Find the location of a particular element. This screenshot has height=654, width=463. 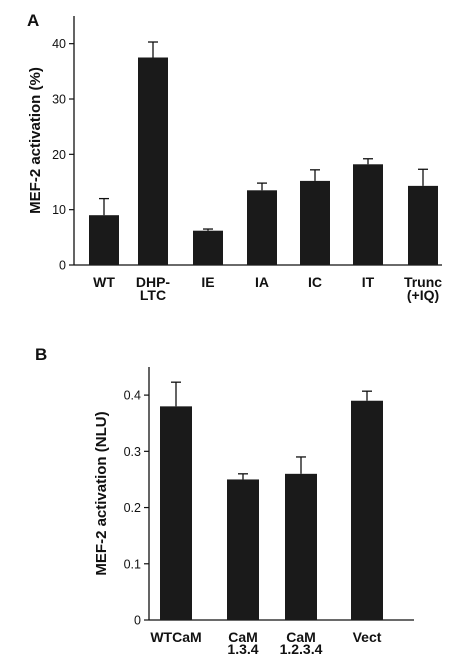

category-label: DHP-LTC is located at coordinates (153, 288).